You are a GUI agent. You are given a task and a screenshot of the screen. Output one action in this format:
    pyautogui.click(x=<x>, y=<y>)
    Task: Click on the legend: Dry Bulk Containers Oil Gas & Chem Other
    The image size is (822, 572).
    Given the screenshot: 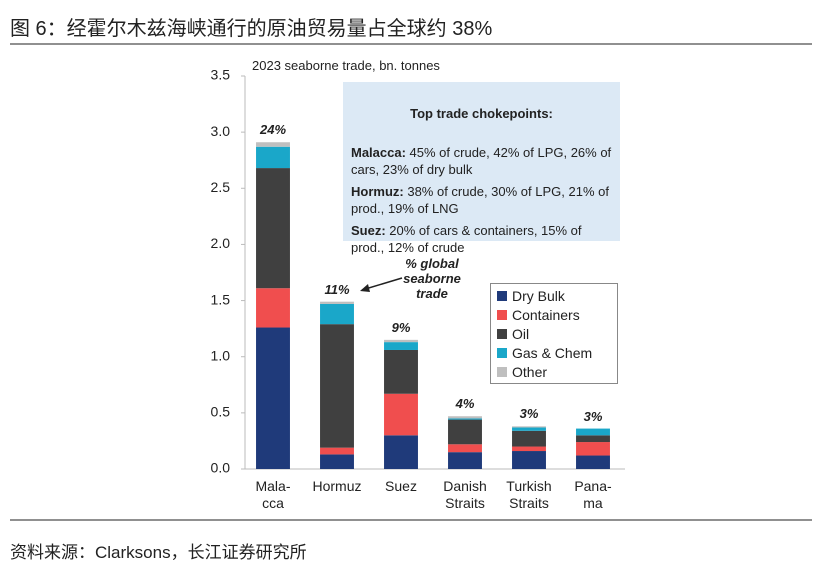 What is the action you would take?
    pyautogui.click(x=554, y=333)
    